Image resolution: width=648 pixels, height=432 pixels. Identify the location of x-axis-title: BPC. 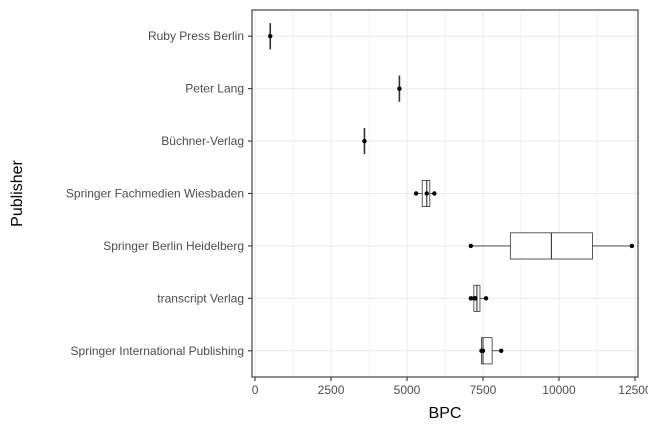
(445, 413).